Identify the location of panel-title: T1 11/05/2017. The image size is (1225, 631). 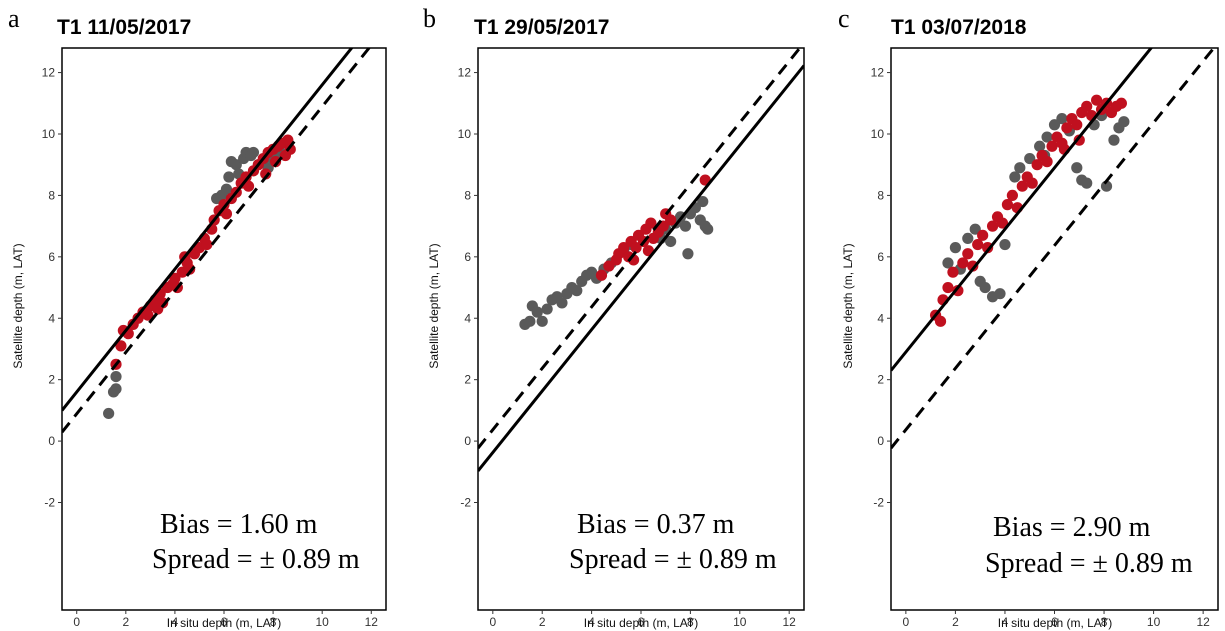
(124, 27).